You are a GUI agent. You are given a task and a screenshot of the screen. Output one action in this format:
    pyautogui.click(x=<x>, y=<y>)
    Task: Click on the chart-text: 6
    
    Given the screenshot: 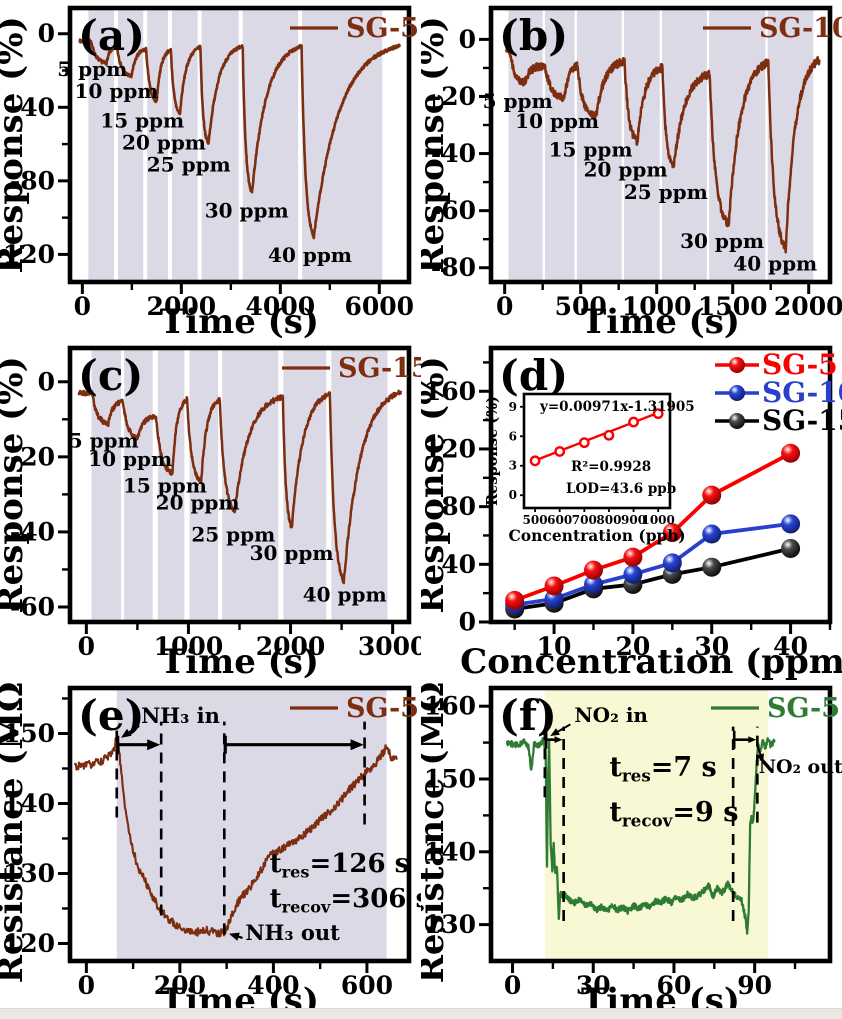 What is the action you would take?
    pyautogui.click(x=513, y=436)
    